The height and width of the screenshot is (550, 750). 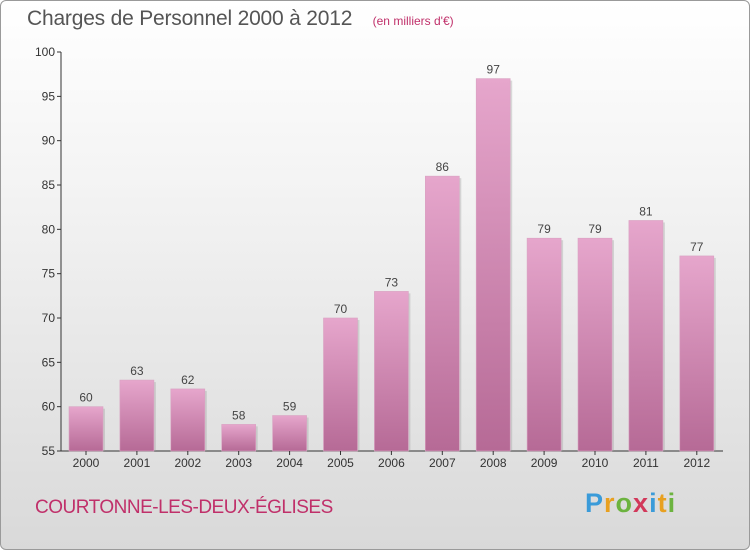 What do you see at coordinates (238, 463) in the screenshot?
I see `x-tick-label: 2003` at bounding box center [238, 463].